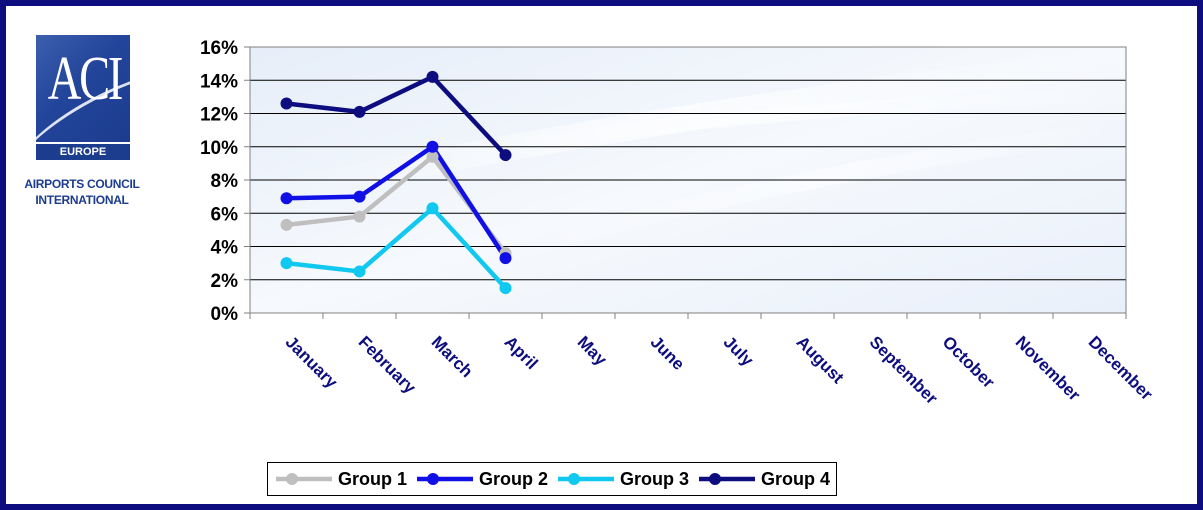 The height and width of the screenshot is (510, 1203). Describe the element at coordinates (82, 200) in the screenshot. I see `logo-name-line2: INTERNATIONAL` at that location.